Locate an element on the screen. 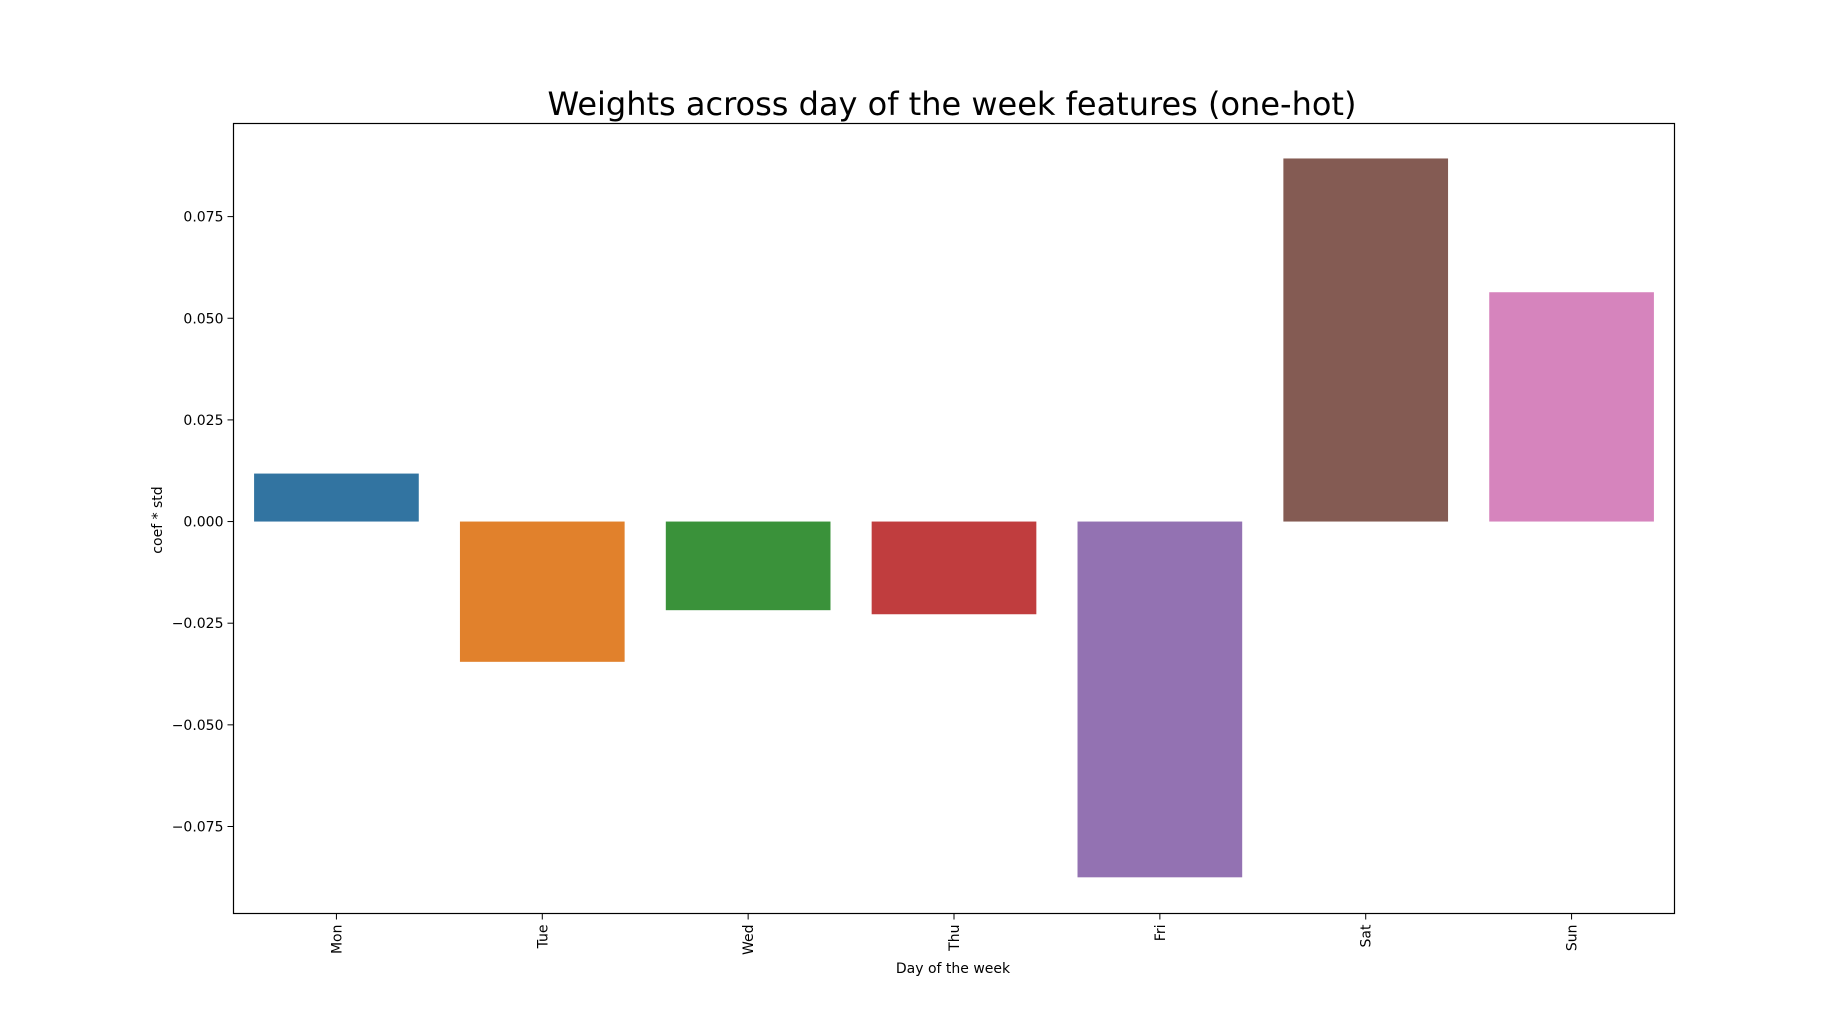  x-tick-label: Sat is located at coordinates (1367, 935).